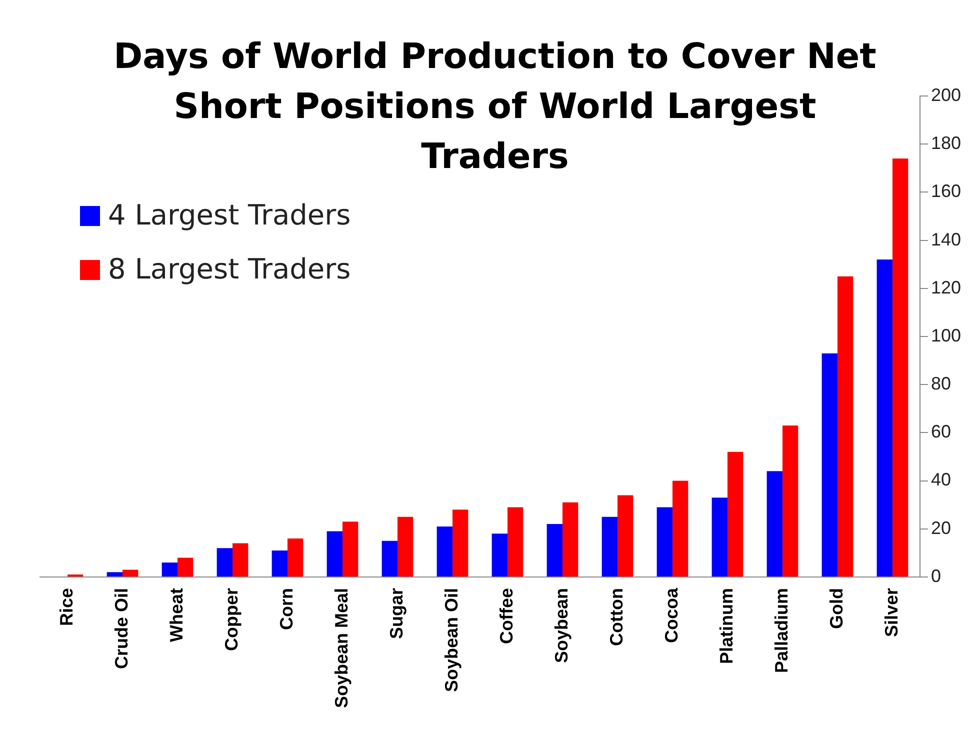 The height and width of the screenshot is (741, 974). What do you see at coordinates (229, 269) in the screenshot?
I see `legend-label: 8 Largest Traders` at bounding box center [229, 269].